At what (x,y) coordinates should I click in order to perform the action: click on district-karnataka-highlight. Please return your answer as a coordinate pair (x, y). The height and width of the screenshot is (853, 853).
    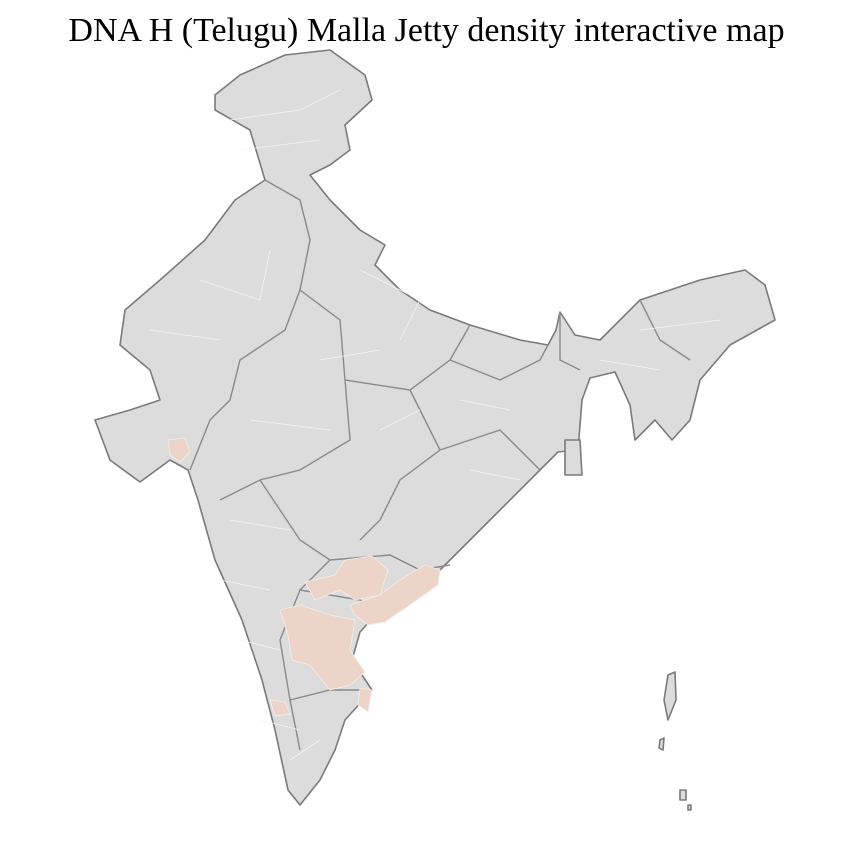
    Looking at the image, I should click on (280, 708).